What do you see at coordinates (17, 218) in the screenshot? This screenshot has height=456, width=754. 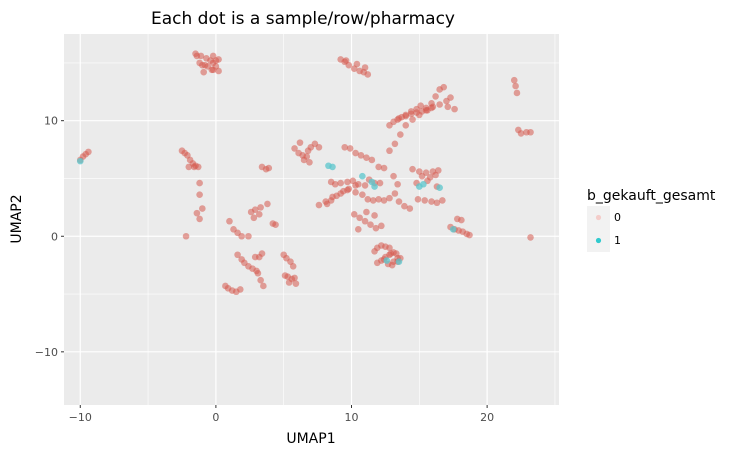 I see `y-axis-title: UMAP2` at bounding box center [17, 218].